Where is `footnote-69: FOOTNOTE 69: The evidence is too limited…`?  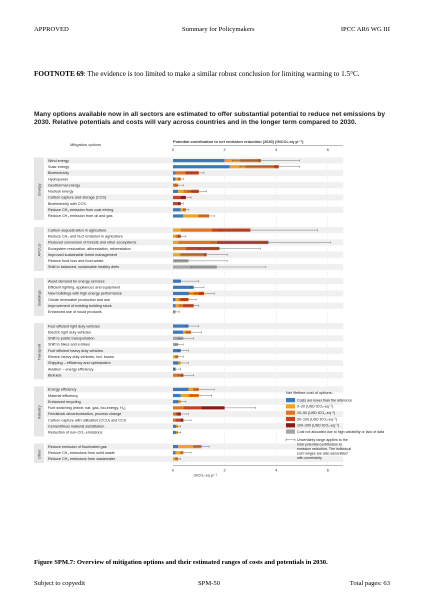
footnote-69: FOOTNOTE 69: The evidence is too limited… is located at coordinates (214, 74).